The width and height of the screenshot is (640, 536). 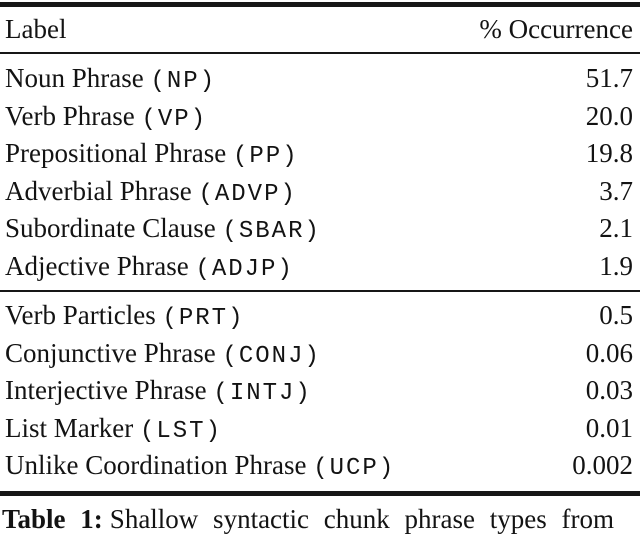 I want to click on row-code: PRT, so click(x=203, y=318).